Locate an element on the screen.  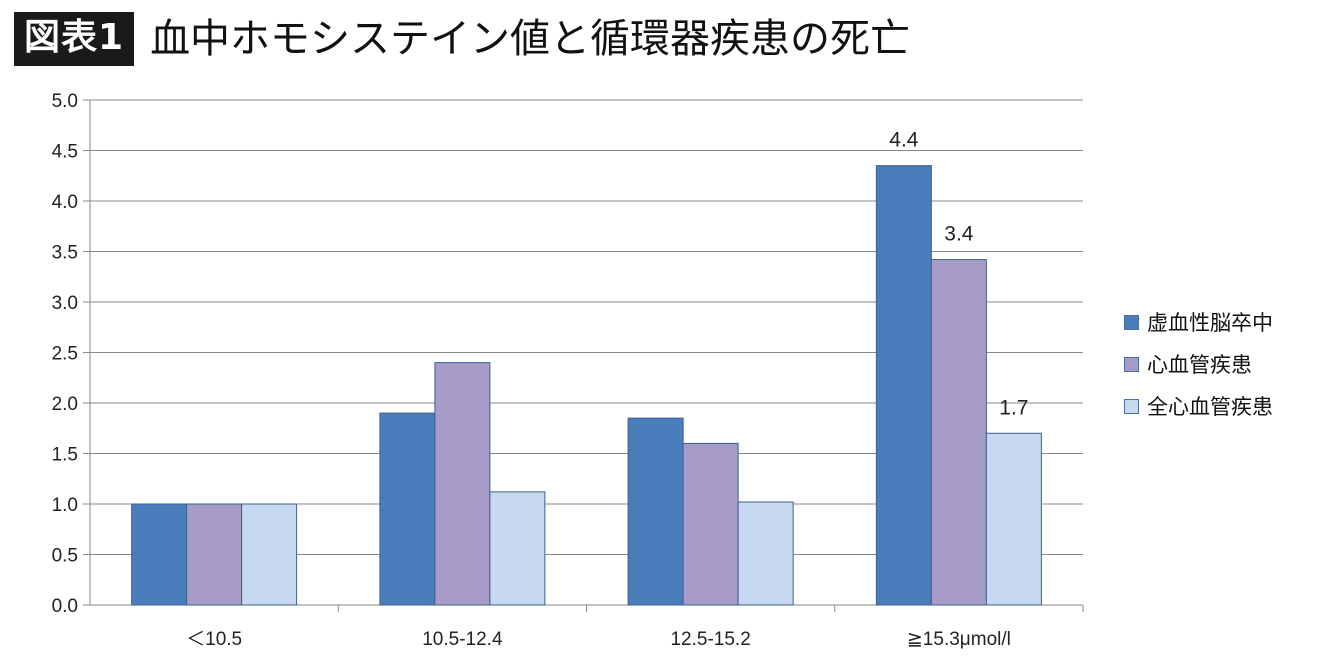
figure-title: 血中ホモシステイン値と循環器疾患の死亡 is located at coordinates (530, 39).